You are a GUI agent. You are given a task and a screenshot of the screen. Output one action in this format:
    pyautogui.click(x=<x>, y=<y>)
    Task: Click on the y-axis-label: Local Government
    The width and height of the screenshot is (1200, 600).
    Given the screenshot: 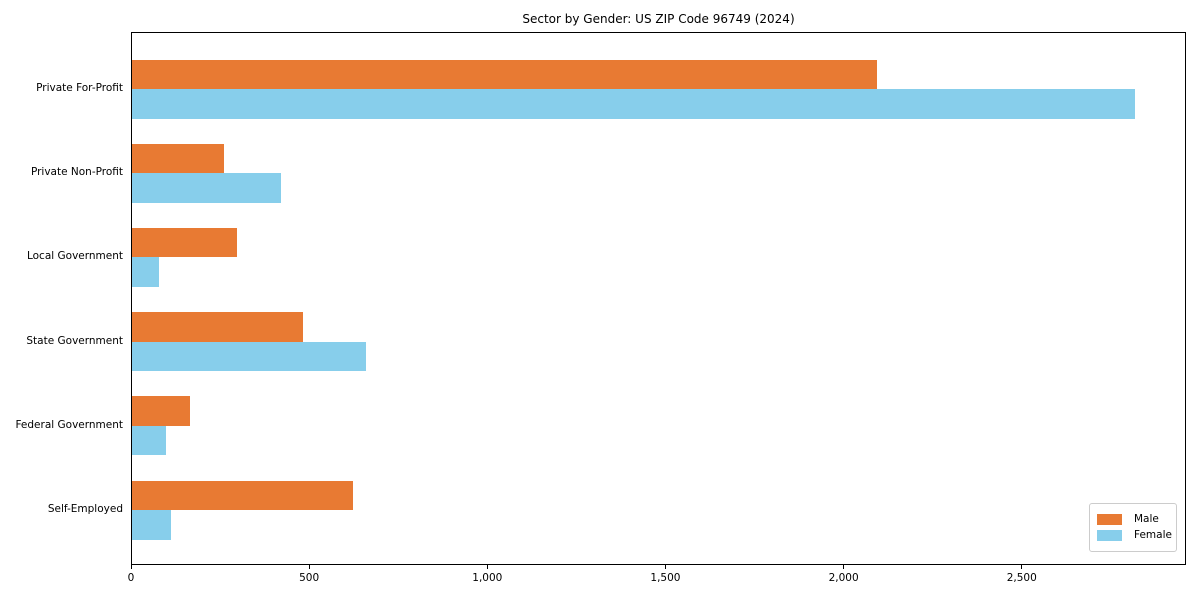 What is the action you would take?
    pyautogui.click(x=74, y=256)
    